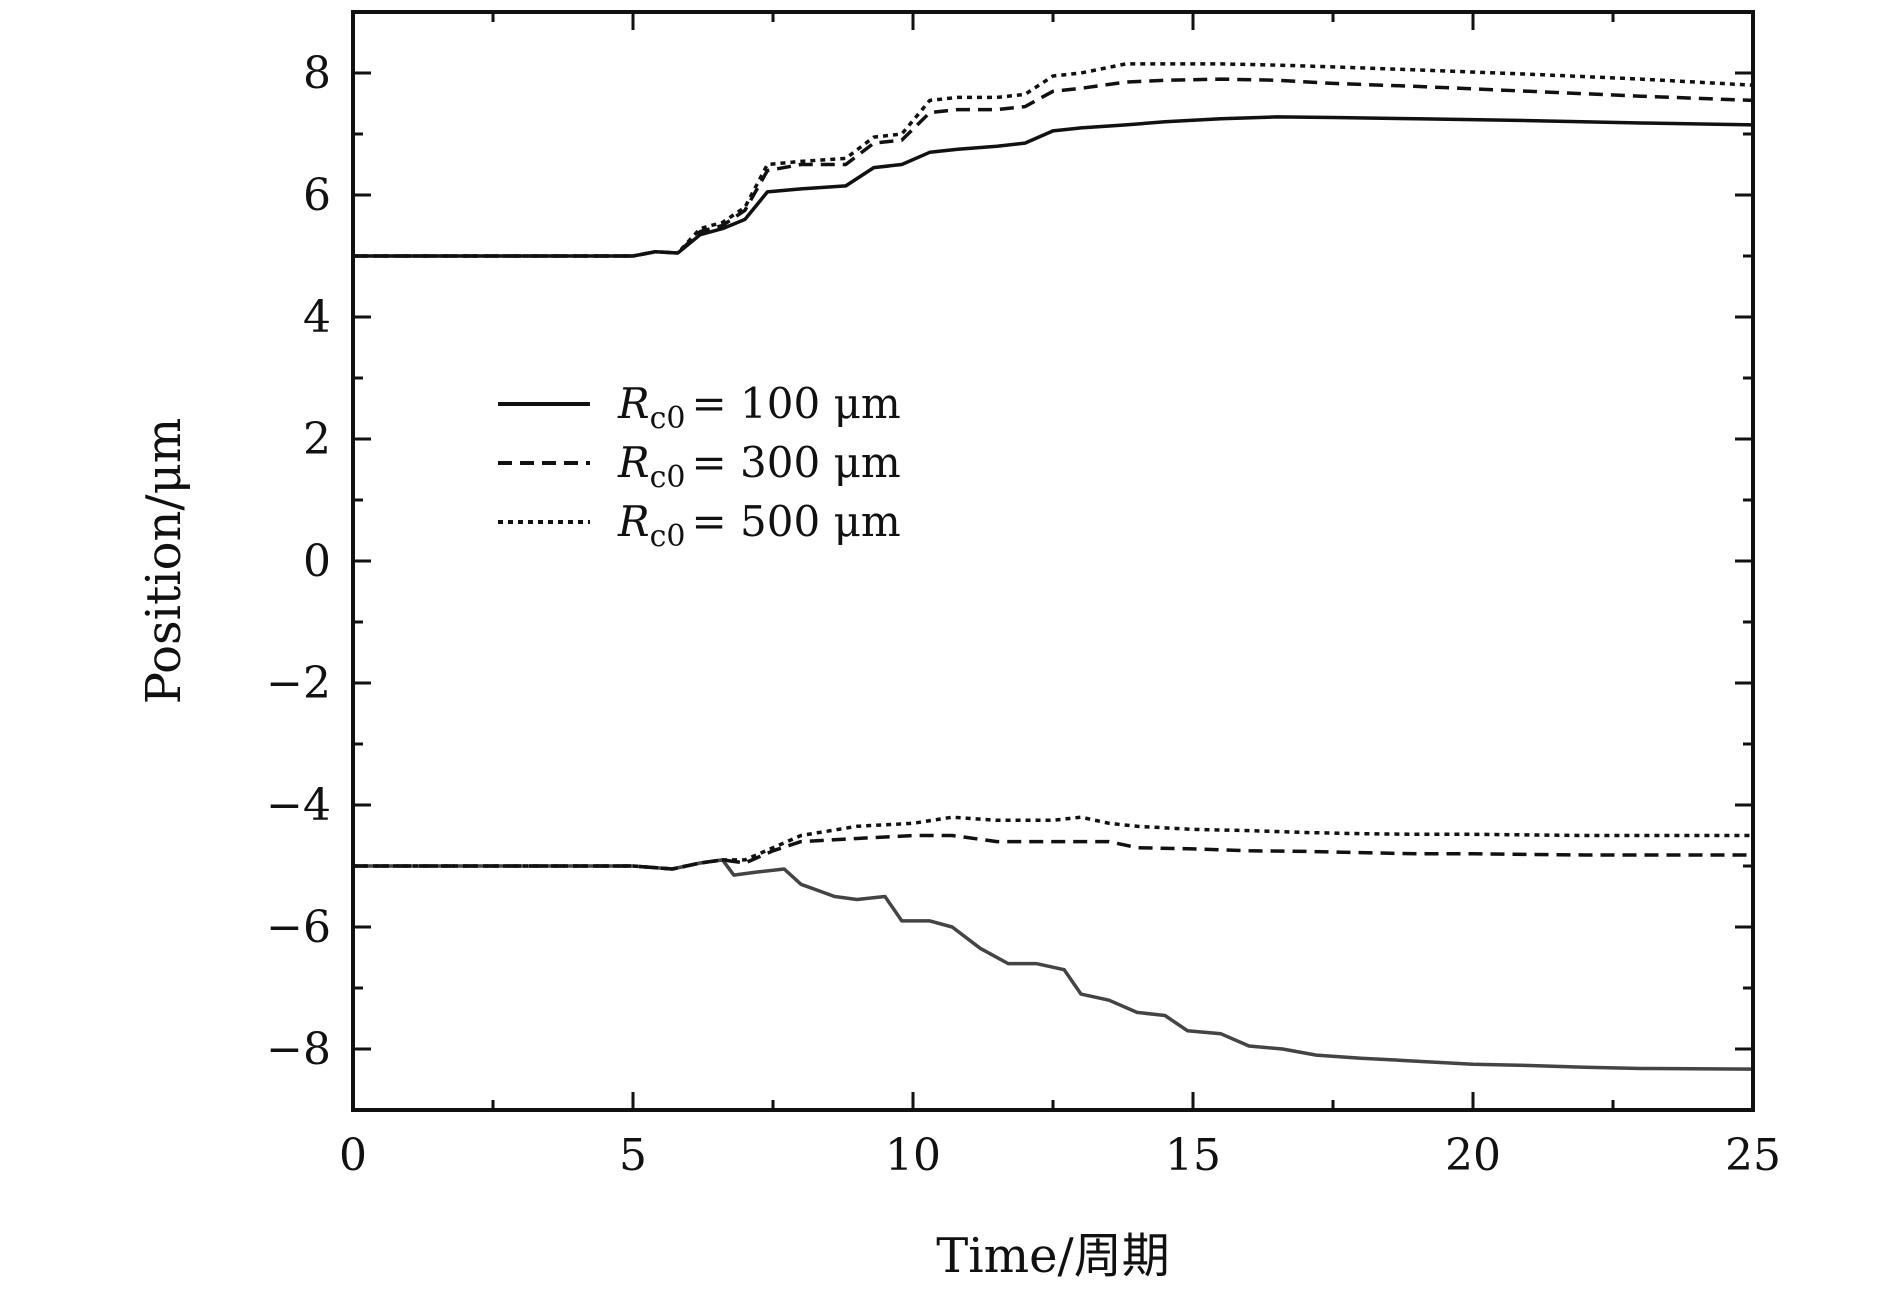  I want to click on x-tick-label: 10, so click(913, 1155).